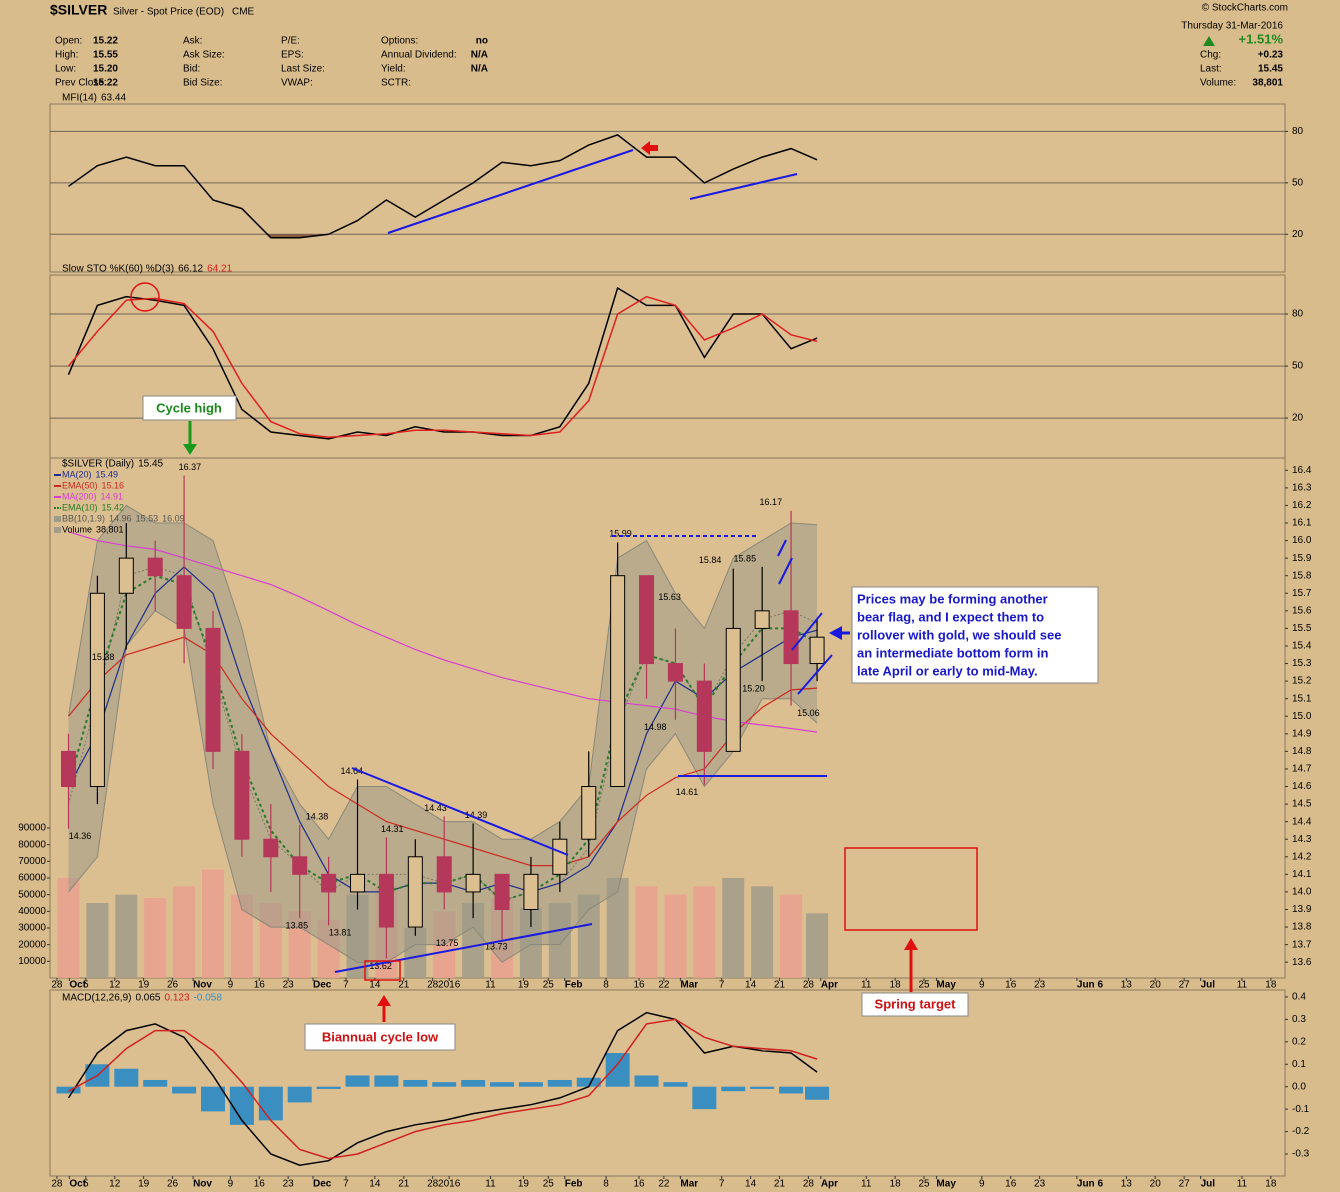  Describe the element at coordinates (1302, 488) in the screenshot. I see `y-tick-label: 16.3` at that location.